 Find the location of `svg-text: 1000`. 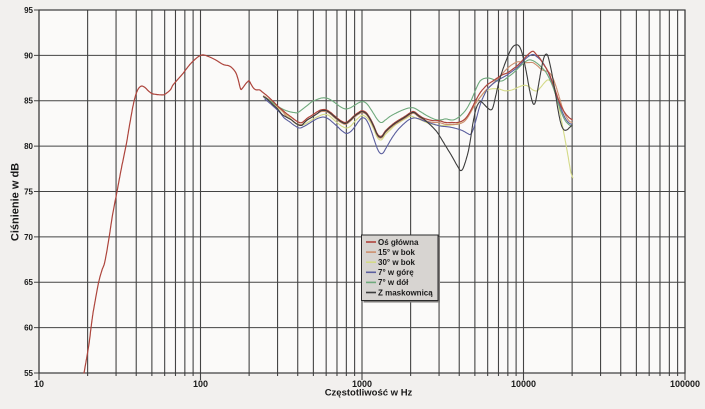

svg-text: 1000 is located at coordinates (362, 384).